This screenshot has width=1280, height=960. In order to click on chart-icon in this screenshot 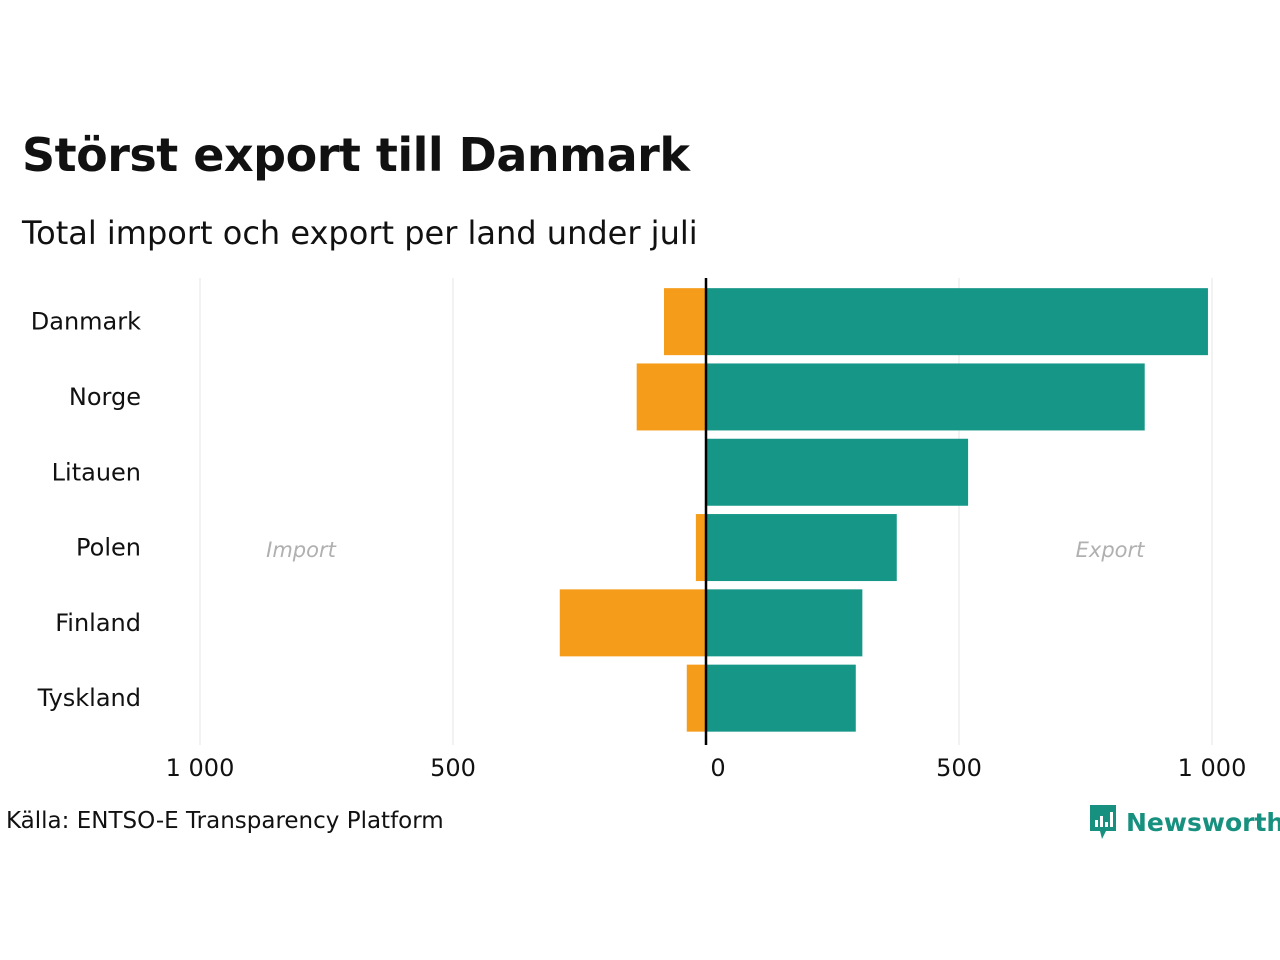, I will do `click(1103, 822)`.